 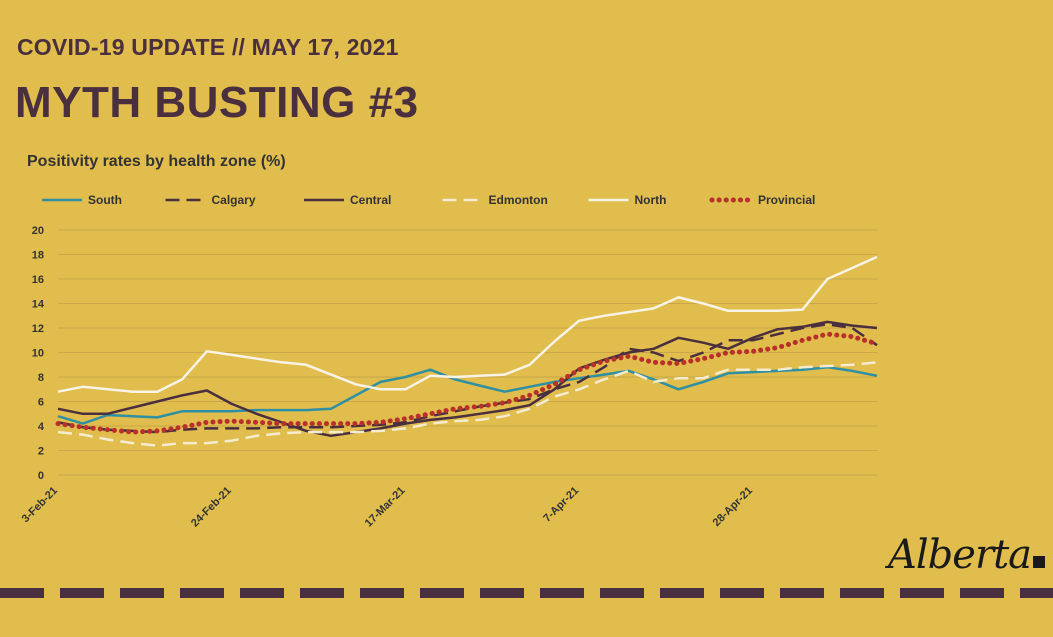 What do you see at coordinates (41, 427) in the screenshot?
I see `y-tick-label: 4` at bounding box center [41, 427].